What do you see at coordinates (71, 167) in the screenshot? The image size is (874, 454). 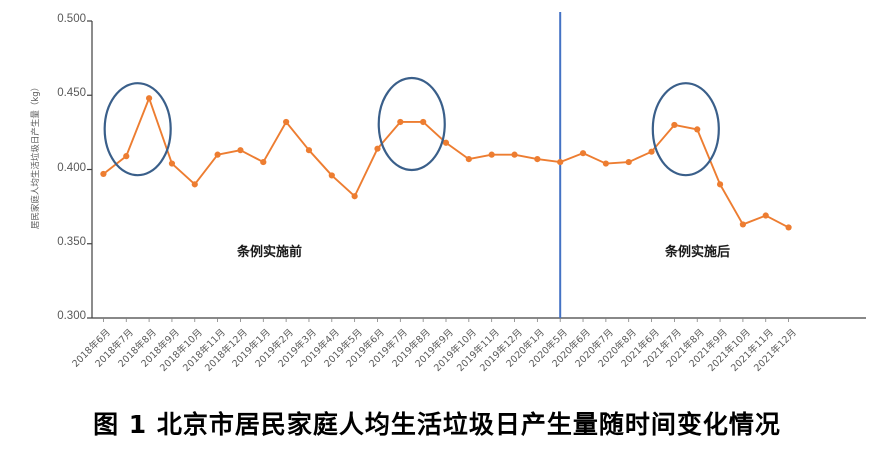 I see `y-tick-label: 0.400` at bounding box center [71, 167].